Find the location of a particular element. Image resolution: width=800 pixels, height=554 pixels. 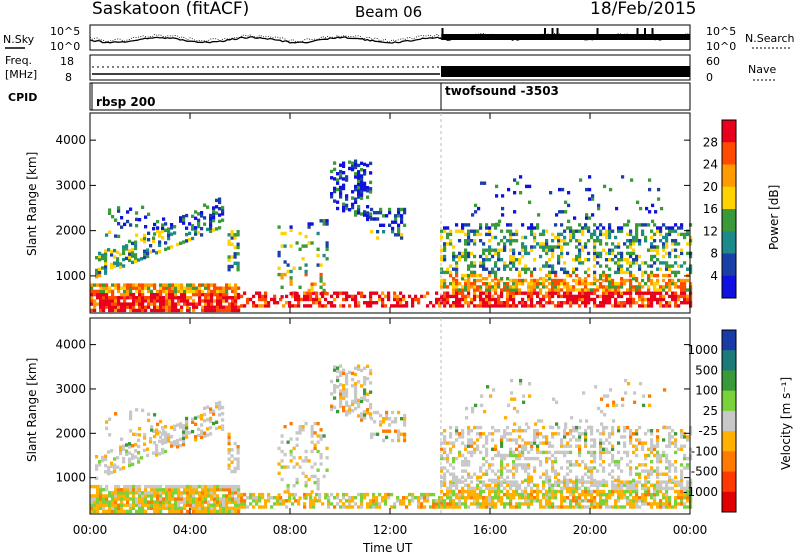

colorbar-tick: 8 is located at coordinates (714, 254).